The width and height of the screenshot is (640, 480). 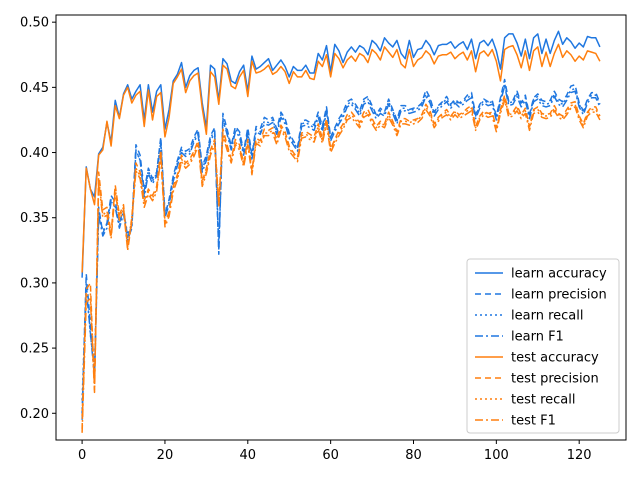 I want to click on y-tick-label: 0.45, so click(x=34, y=88).